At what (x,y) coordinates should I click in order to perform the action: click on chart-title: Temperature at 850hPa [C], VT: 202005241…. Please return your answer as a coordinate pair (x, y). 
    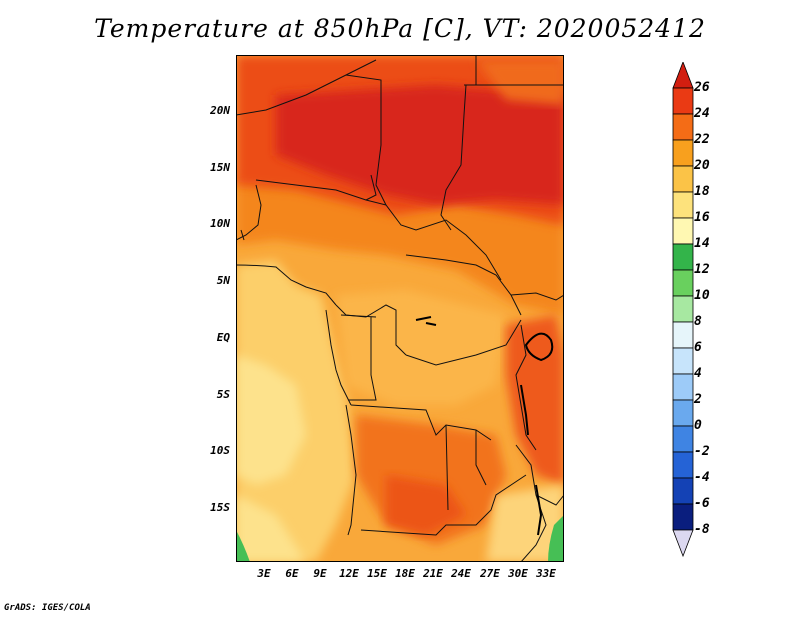
    Looking at the image, I should click on (400, 28).